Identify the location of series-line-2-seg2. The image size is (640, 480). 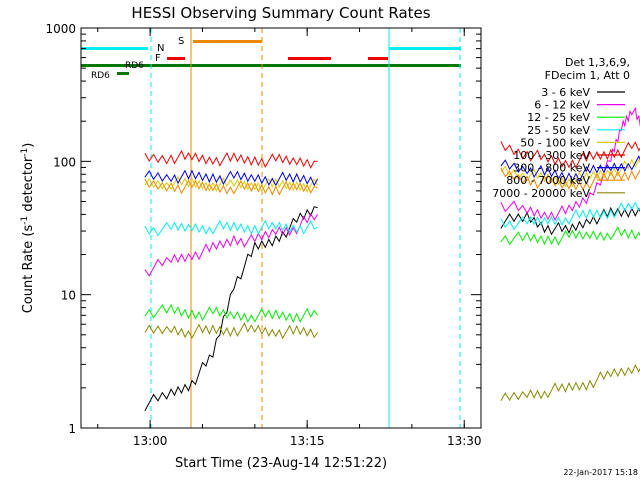
(570, 236).